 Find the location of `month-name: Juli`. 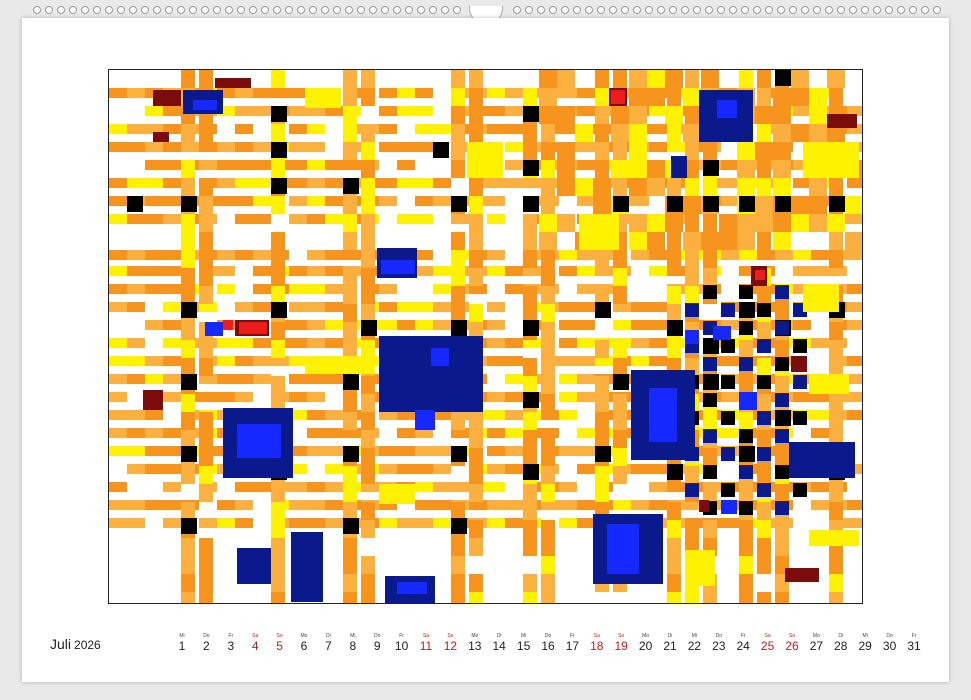

month-name: Juli is located at coordinates (61, 644).